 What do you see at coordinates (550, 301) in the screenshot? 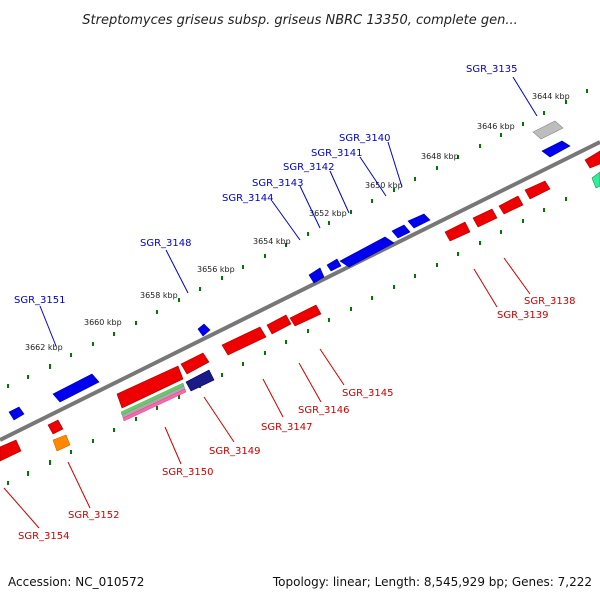
I see `gene-label: SGR_3138` at bounding box center [550, 301].